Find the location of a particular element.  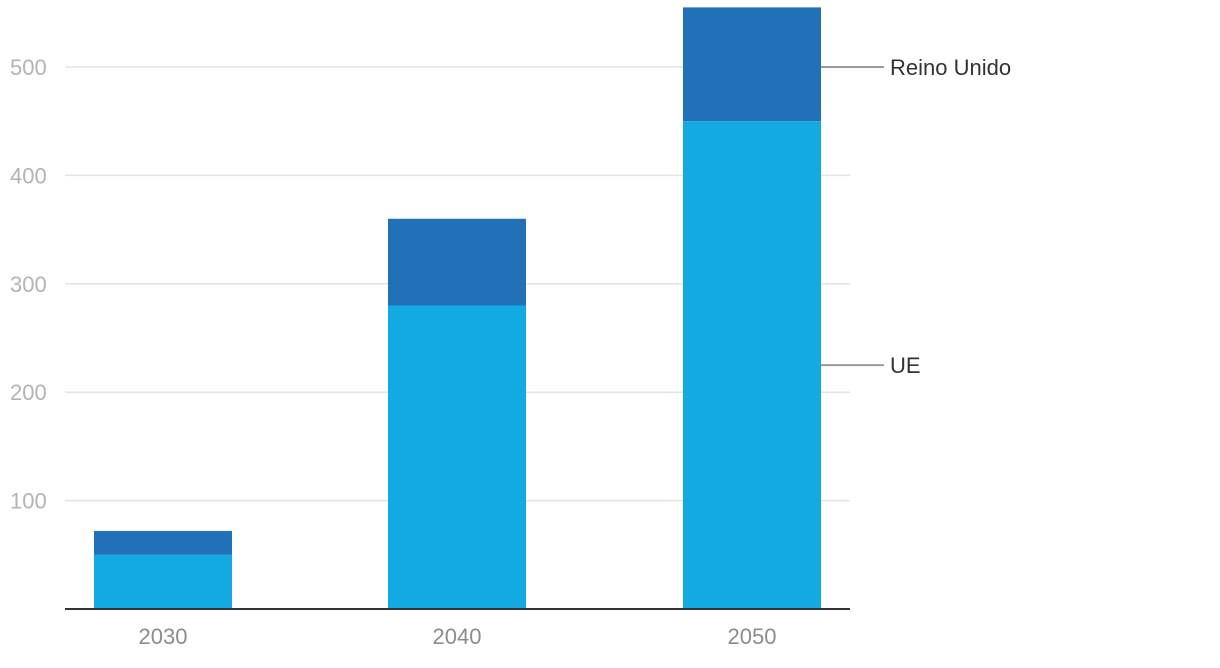

y-tick-label: 200 is located at coordinates (28, 392).